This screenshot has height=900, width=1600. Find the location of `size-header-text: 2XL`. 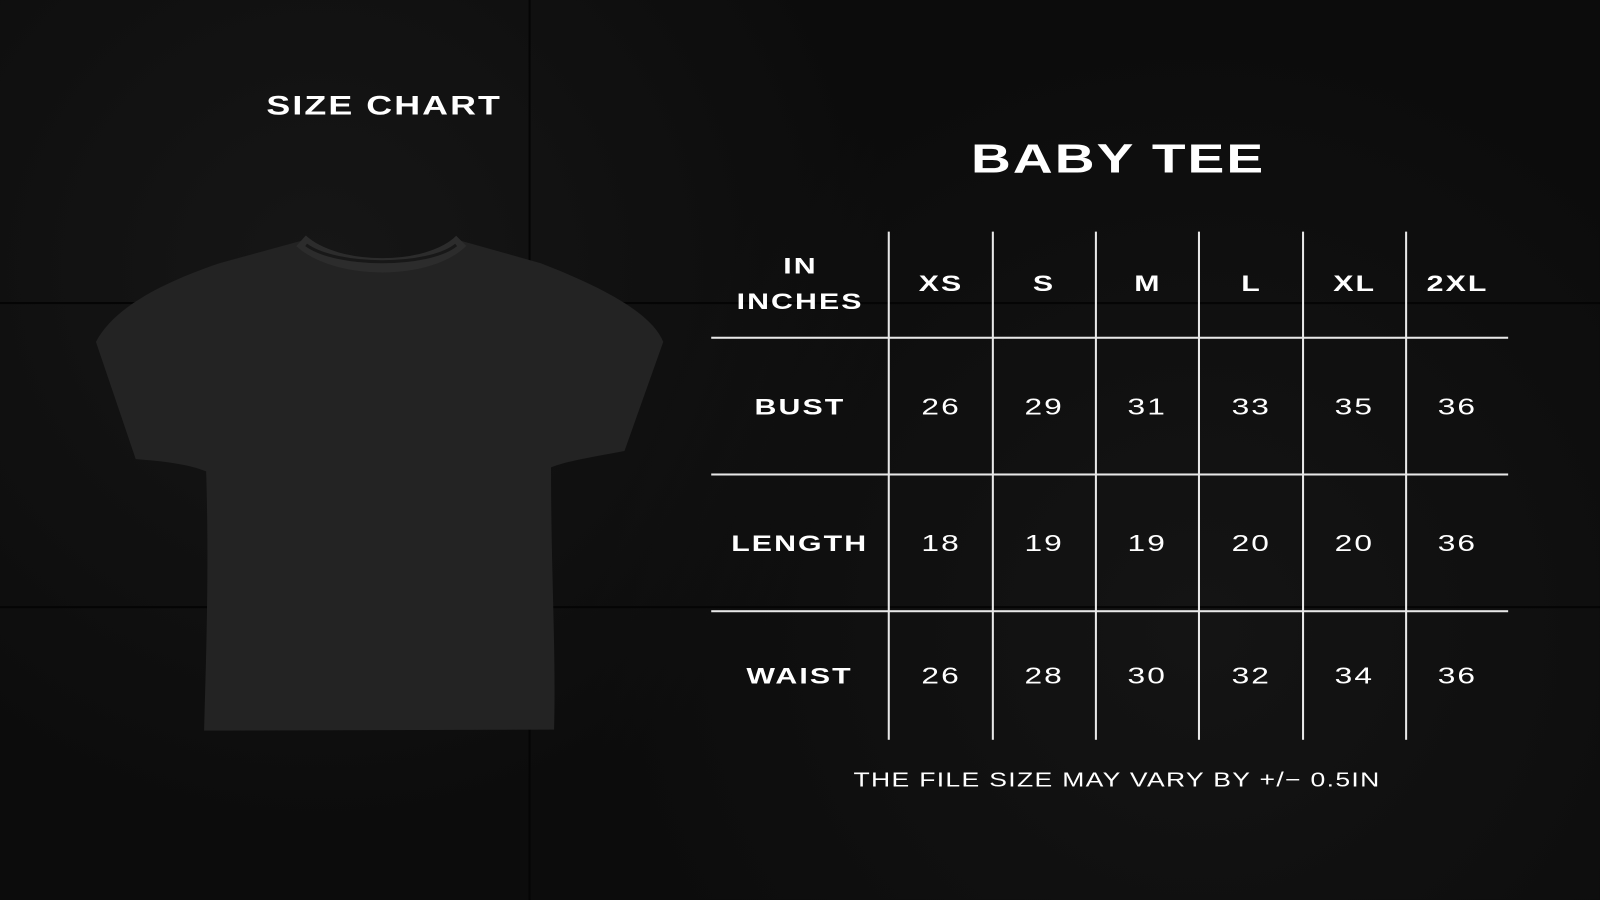

size-header-text: 2XL is located at coordinates (1457, 282).